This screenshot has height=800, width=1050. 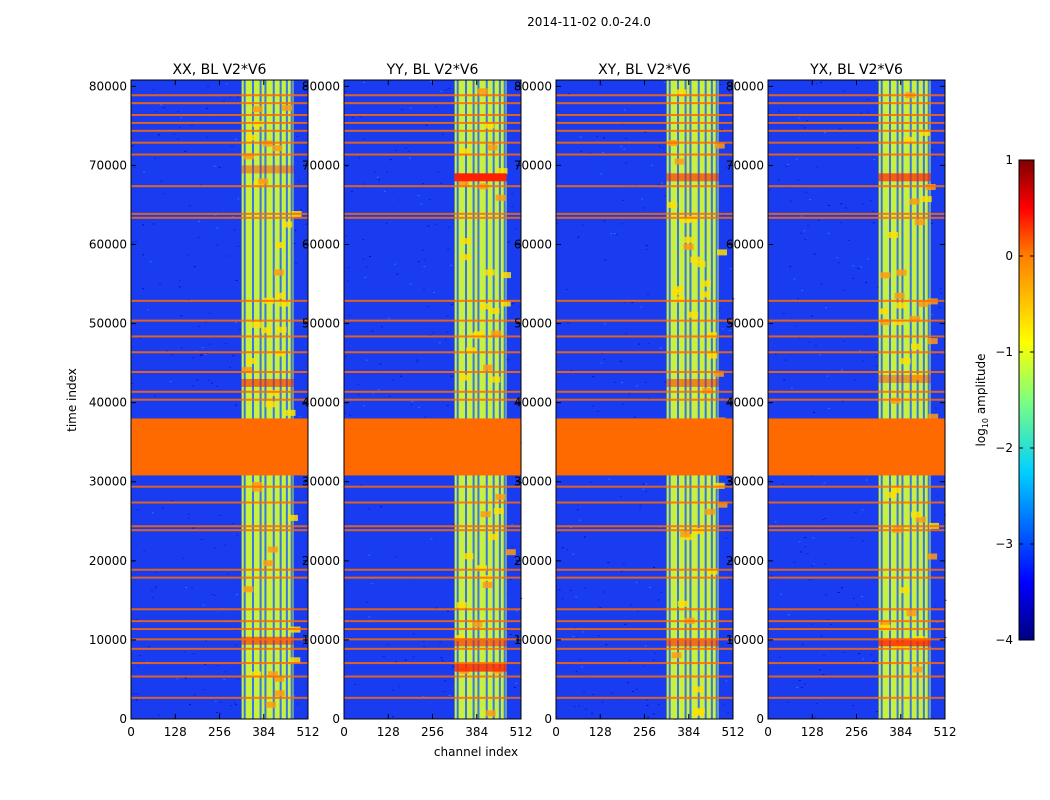 What do you see at coordinates (432, 447) in the screenshot?
I see `flagged-region` at bounding box center [432, 447].